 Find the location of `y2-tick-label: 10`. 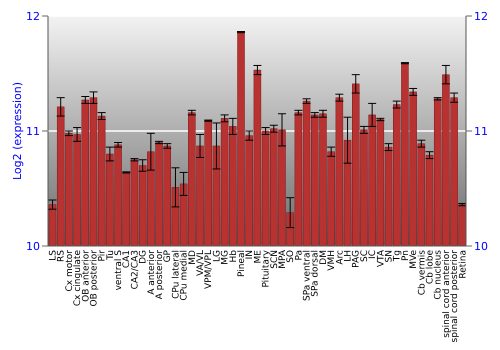

y2-tick-label: 10 is located at coordinates (481, 246).